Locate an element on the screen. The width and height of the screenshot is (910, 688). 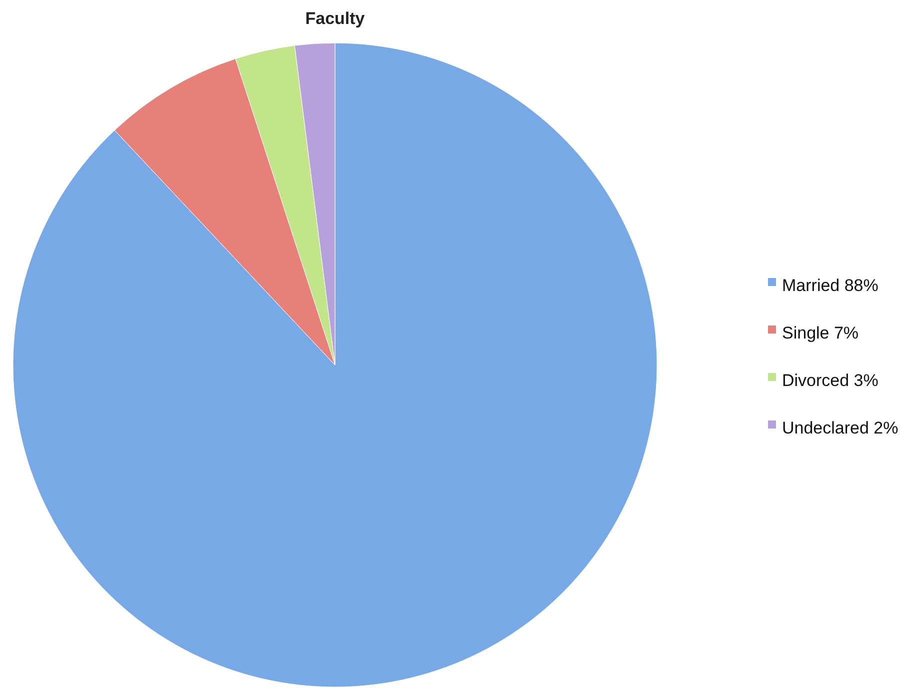
legend-label: Undeclared 2% is located at coordinates (840, 428).